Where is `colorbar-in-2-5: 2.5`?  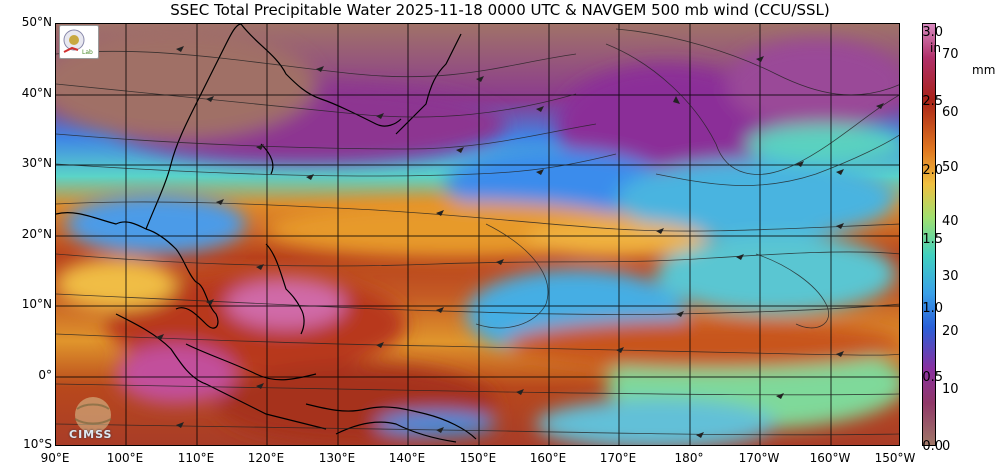
colorbar-in-2-5: 2.5 is located at coordinates (932, 101).